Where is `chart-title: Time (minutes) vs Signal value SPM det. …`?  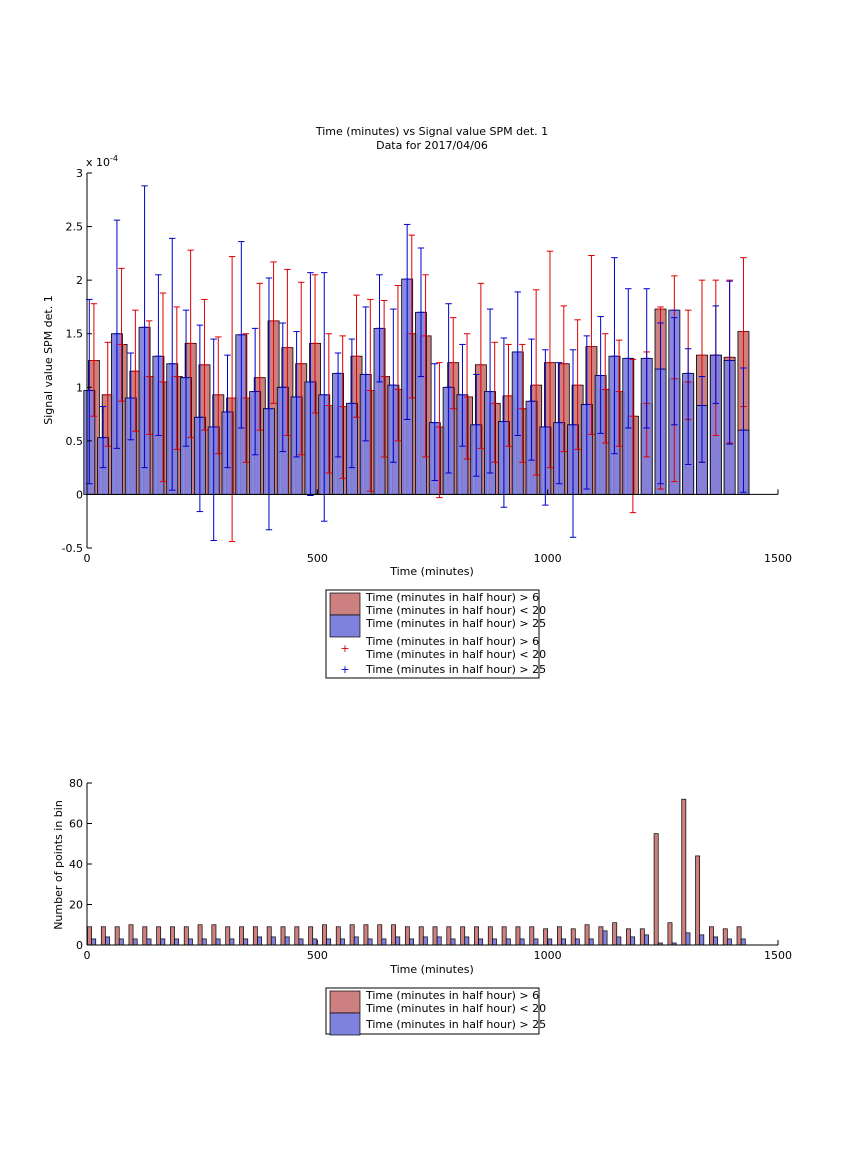 chart-title: Time (minutes) vs Signal value SPM det. … is located at coordinates (431, 131).